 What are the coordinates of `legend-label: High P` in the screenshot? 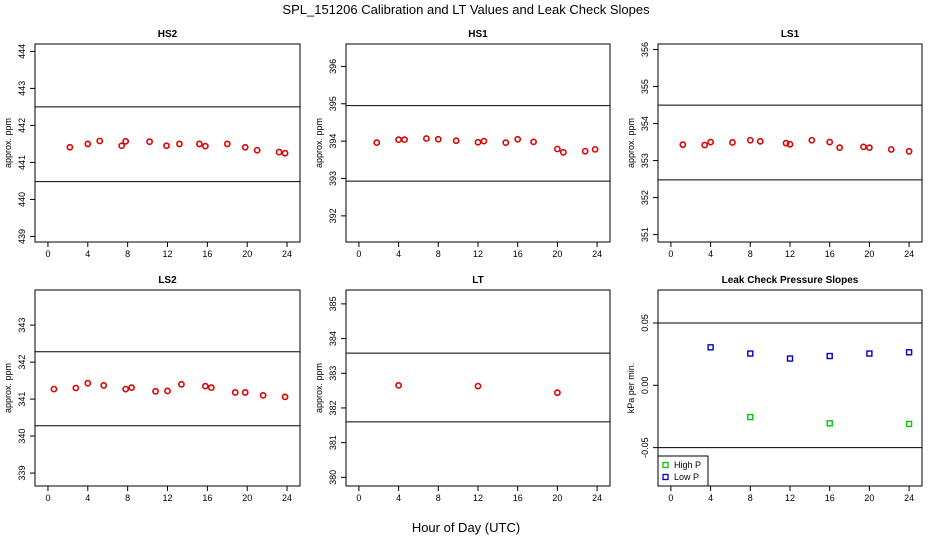 It's located at (687, 465).